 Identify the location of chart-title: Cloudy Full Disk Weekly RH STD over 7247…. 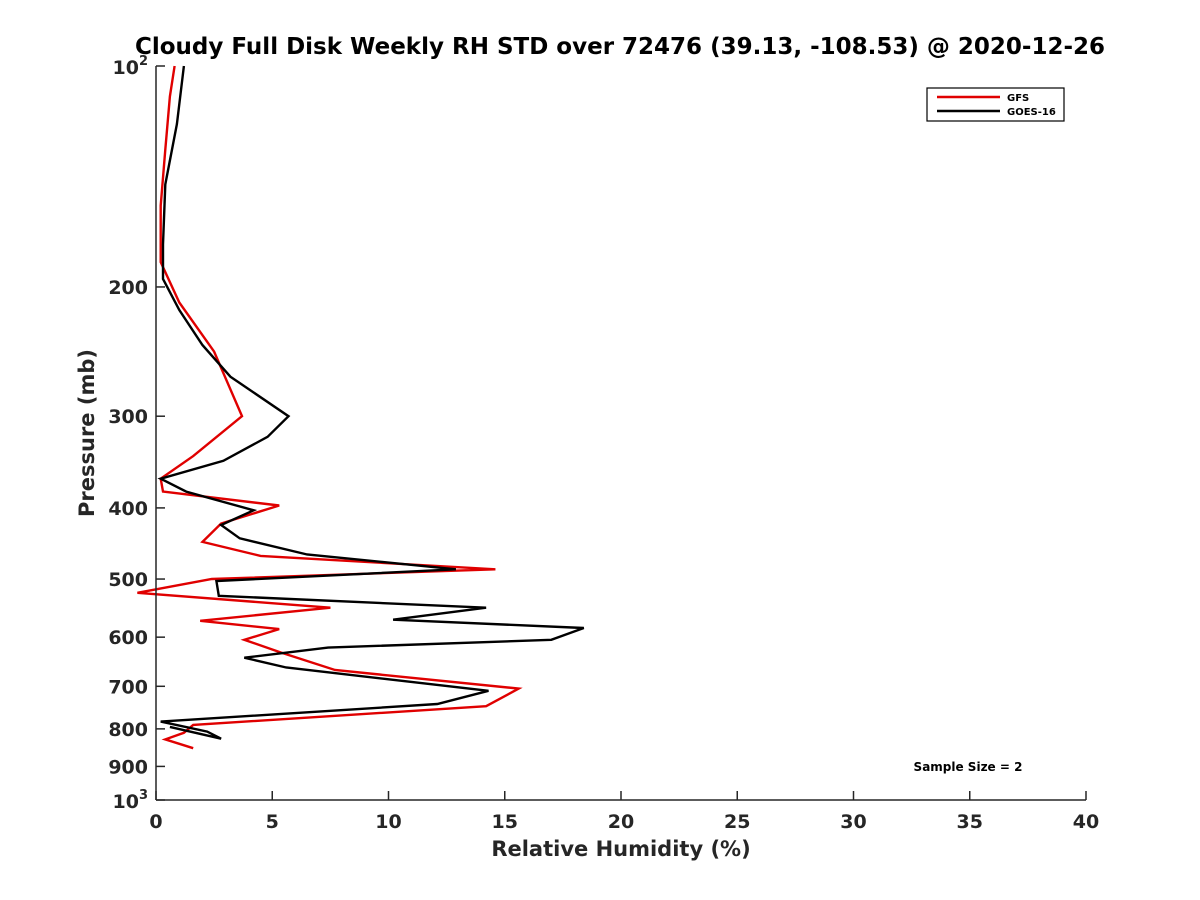
(620, 47).